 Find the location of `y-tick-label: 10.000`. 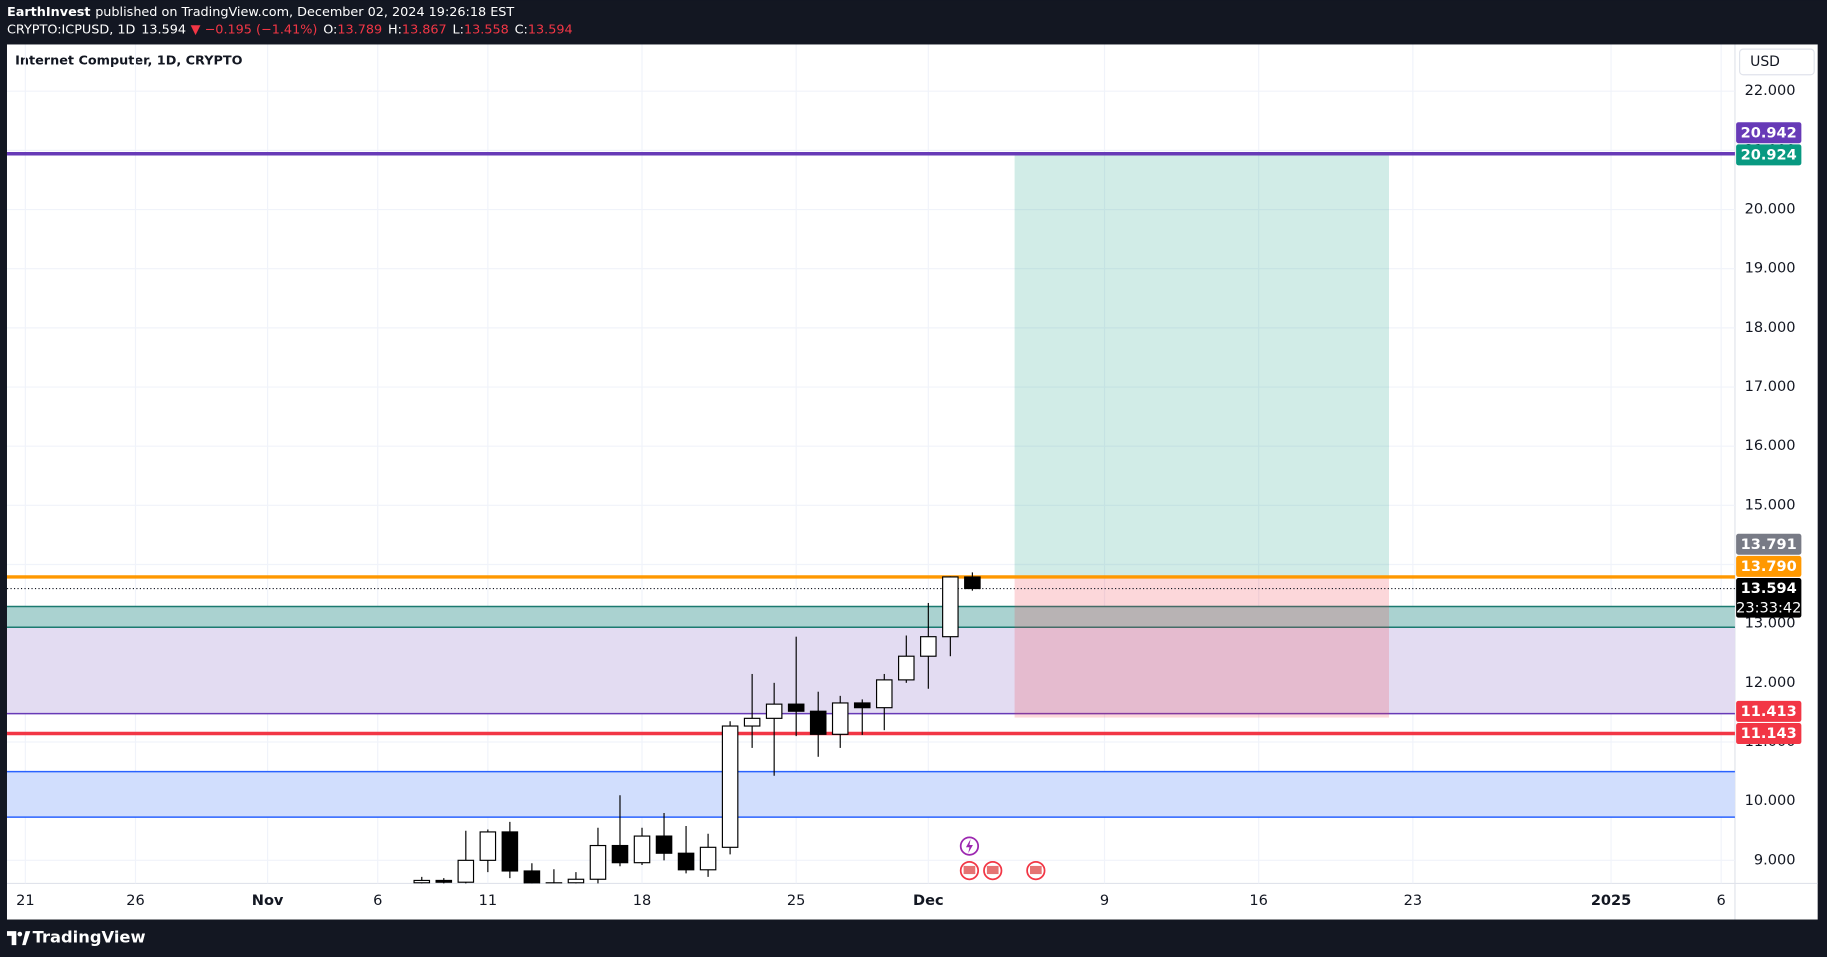

y-tick-label: 10.000 is located at coordinates (1770, 800).